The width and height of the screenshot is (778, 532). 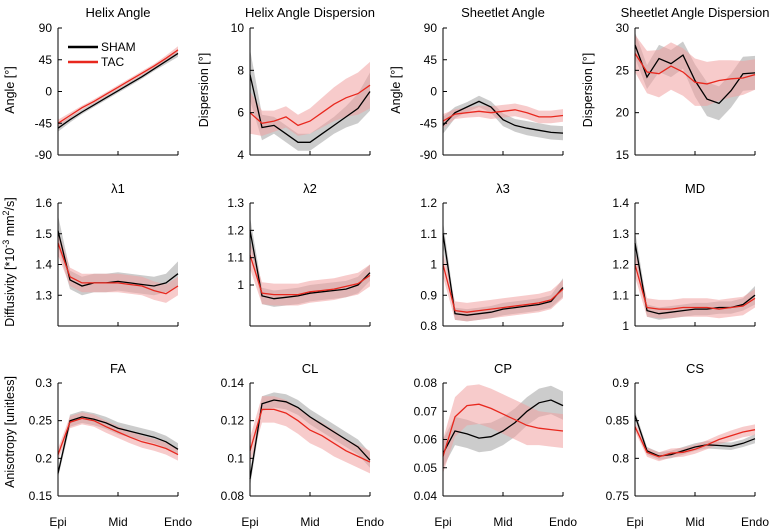 I want to click on ytick-label-cp: 0.06, so click(x=426, y=440).